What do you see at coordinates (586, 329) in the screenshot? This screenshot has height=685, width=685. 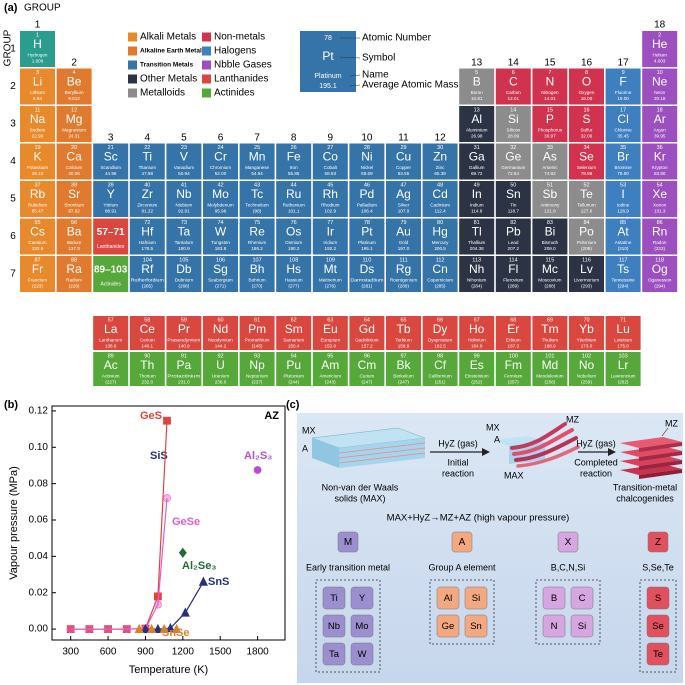 I see `element-symbol: Yb` at bounding box center [586, 329].